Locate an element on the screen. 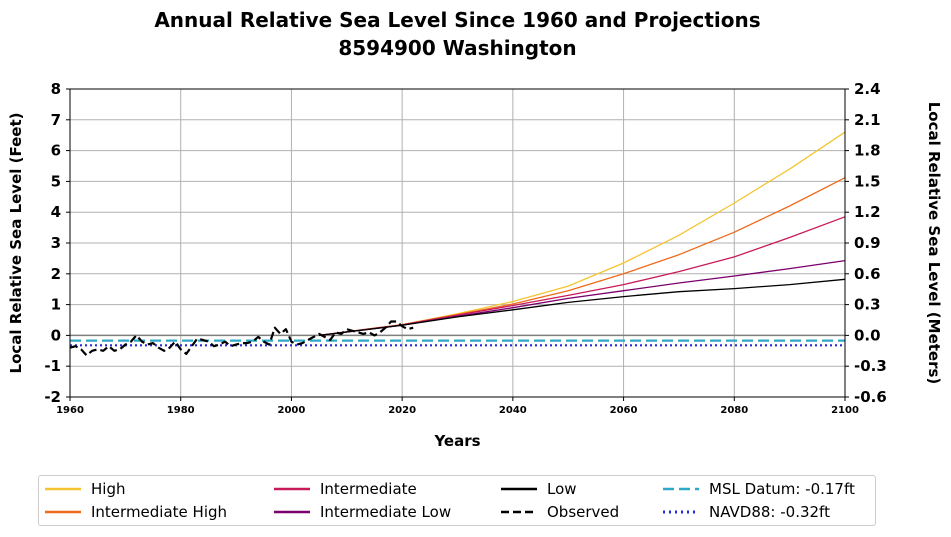 This screenshot has width=951, height=537. x-tick-label: 2000 is located at coordinates (292, 410).